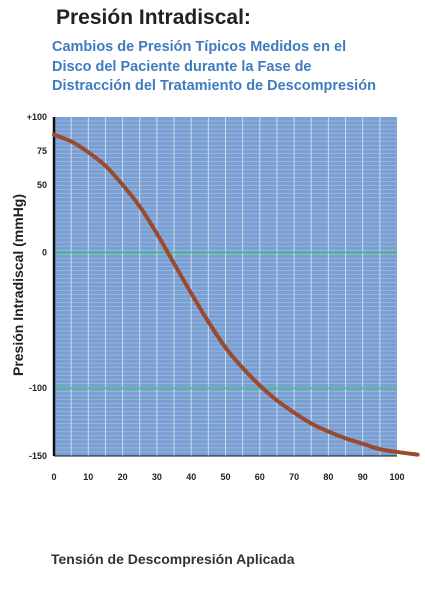 The image size is (425, 606). Describe the element at coordinates (37, 117) in the screenshot. I see `y-tick-label: +100` at that location.